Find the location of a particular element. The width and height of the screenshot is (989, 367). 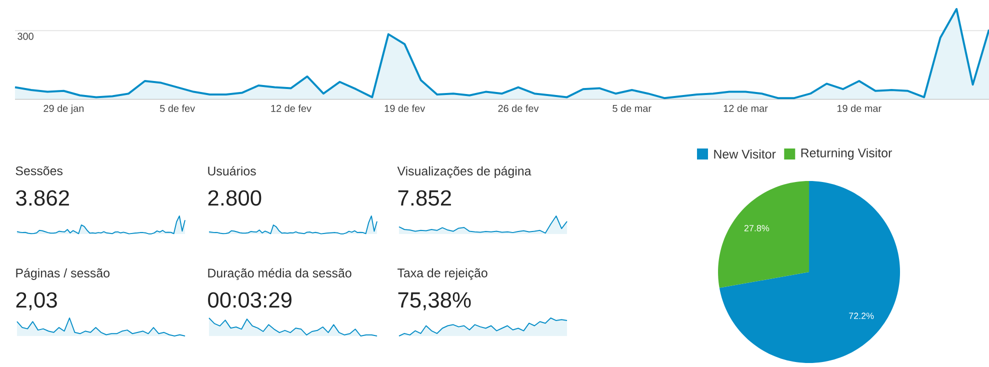

x-tick-label: 19 de mar is located at coordinates (859, 108).